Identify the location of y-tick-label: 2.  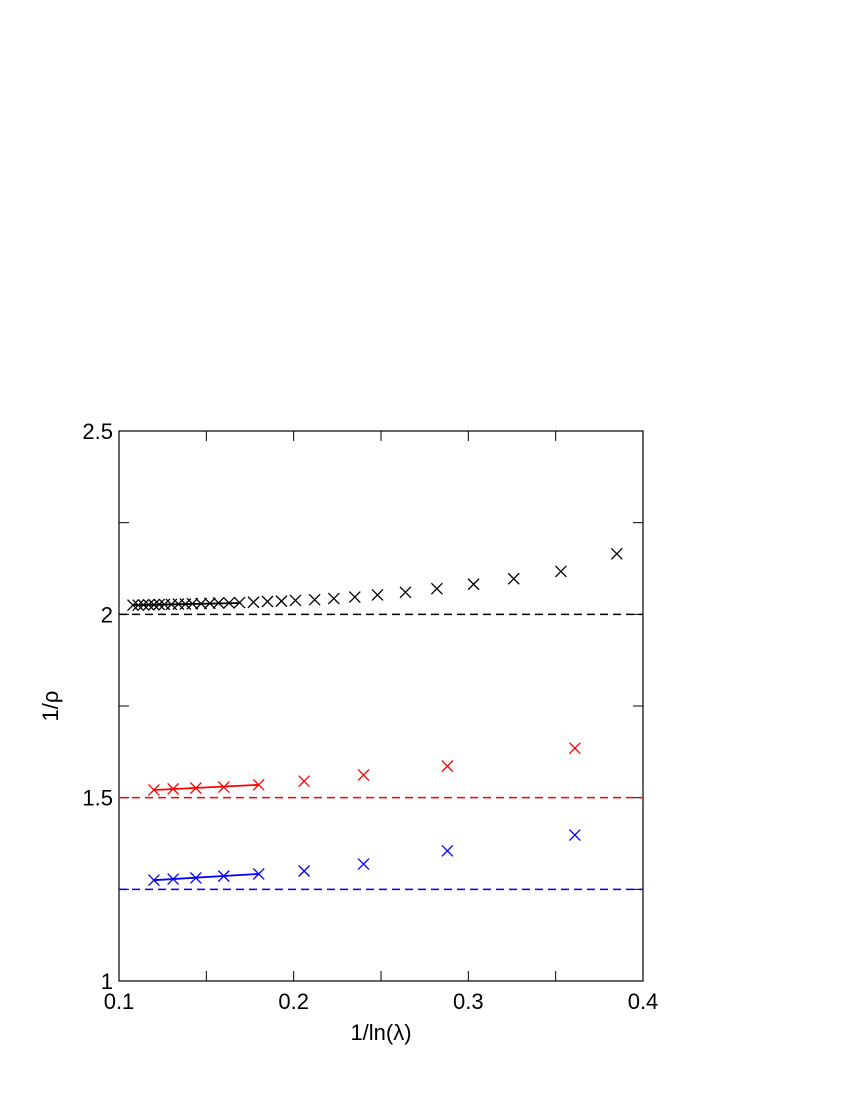
(107, 614).